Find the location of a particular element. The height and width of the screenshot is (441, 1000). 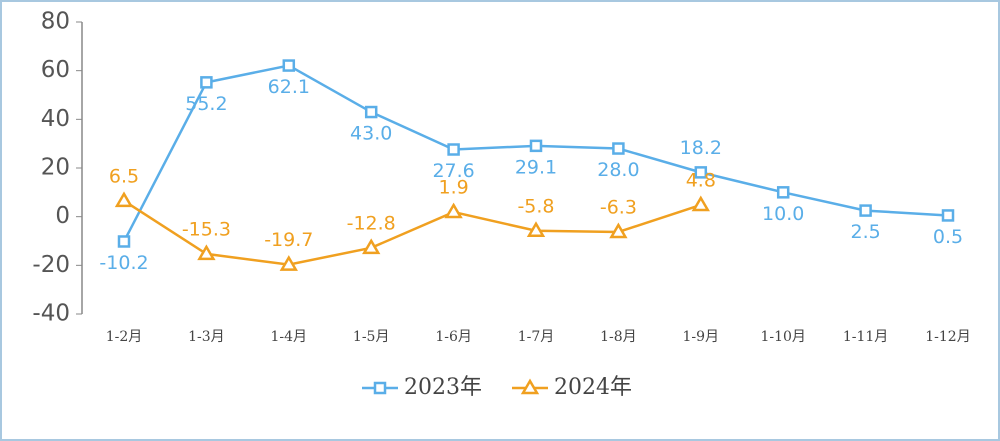

data-label: -19.7 is located at coordinates (288, 240).